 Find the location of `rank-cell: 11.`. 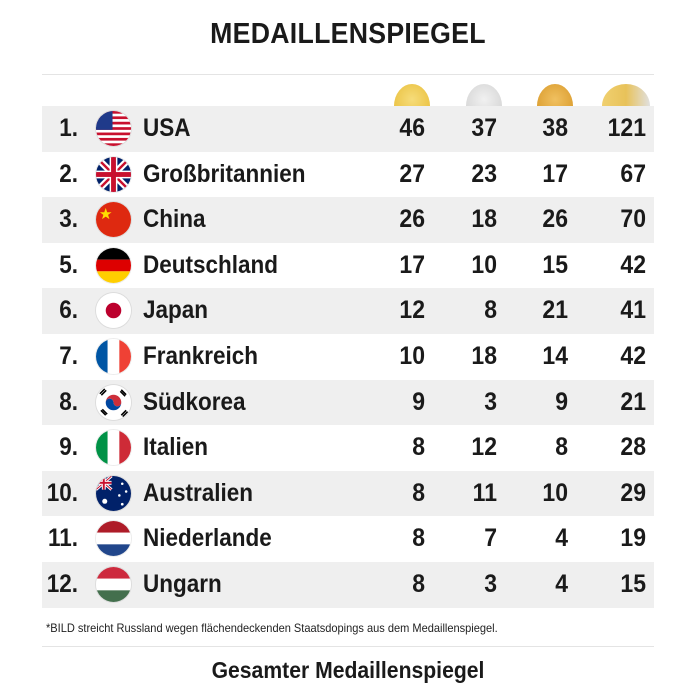

rank-cell: 11. is located at coordinates (62, 538).